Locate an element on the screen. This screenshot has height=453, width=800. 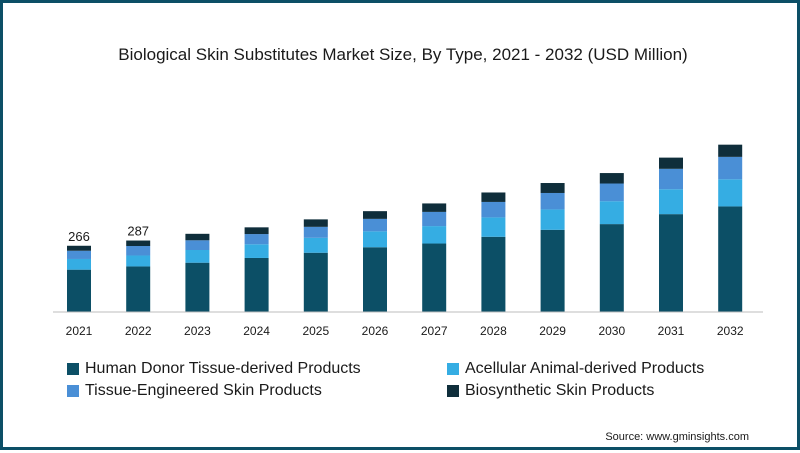
legend-item-biosynthetic: Biosynthetic Skin Products is located at coordinates (550, 391).